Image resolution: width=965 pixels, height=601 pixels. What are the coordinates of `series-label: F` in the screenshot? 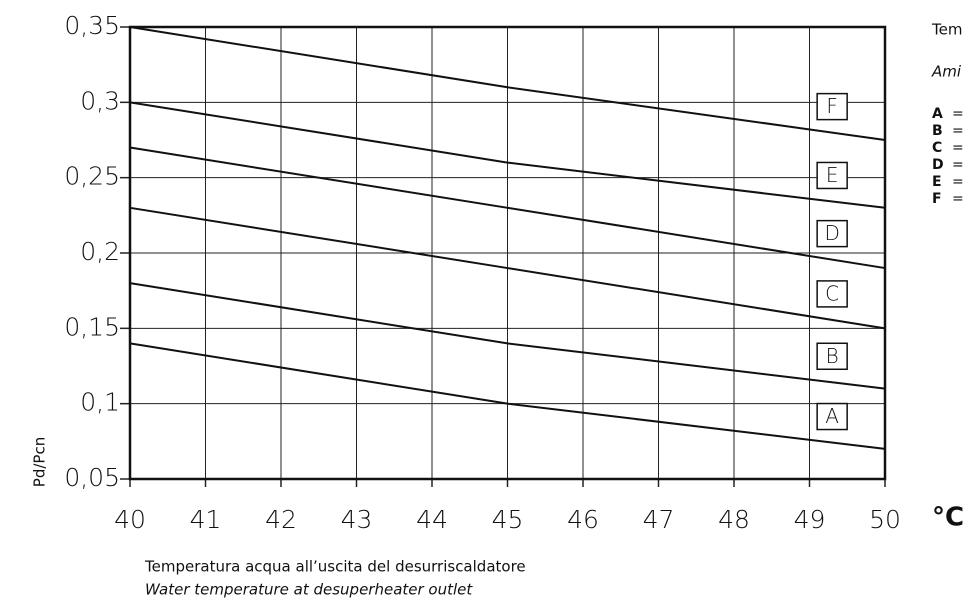 It's located at (832, 106).